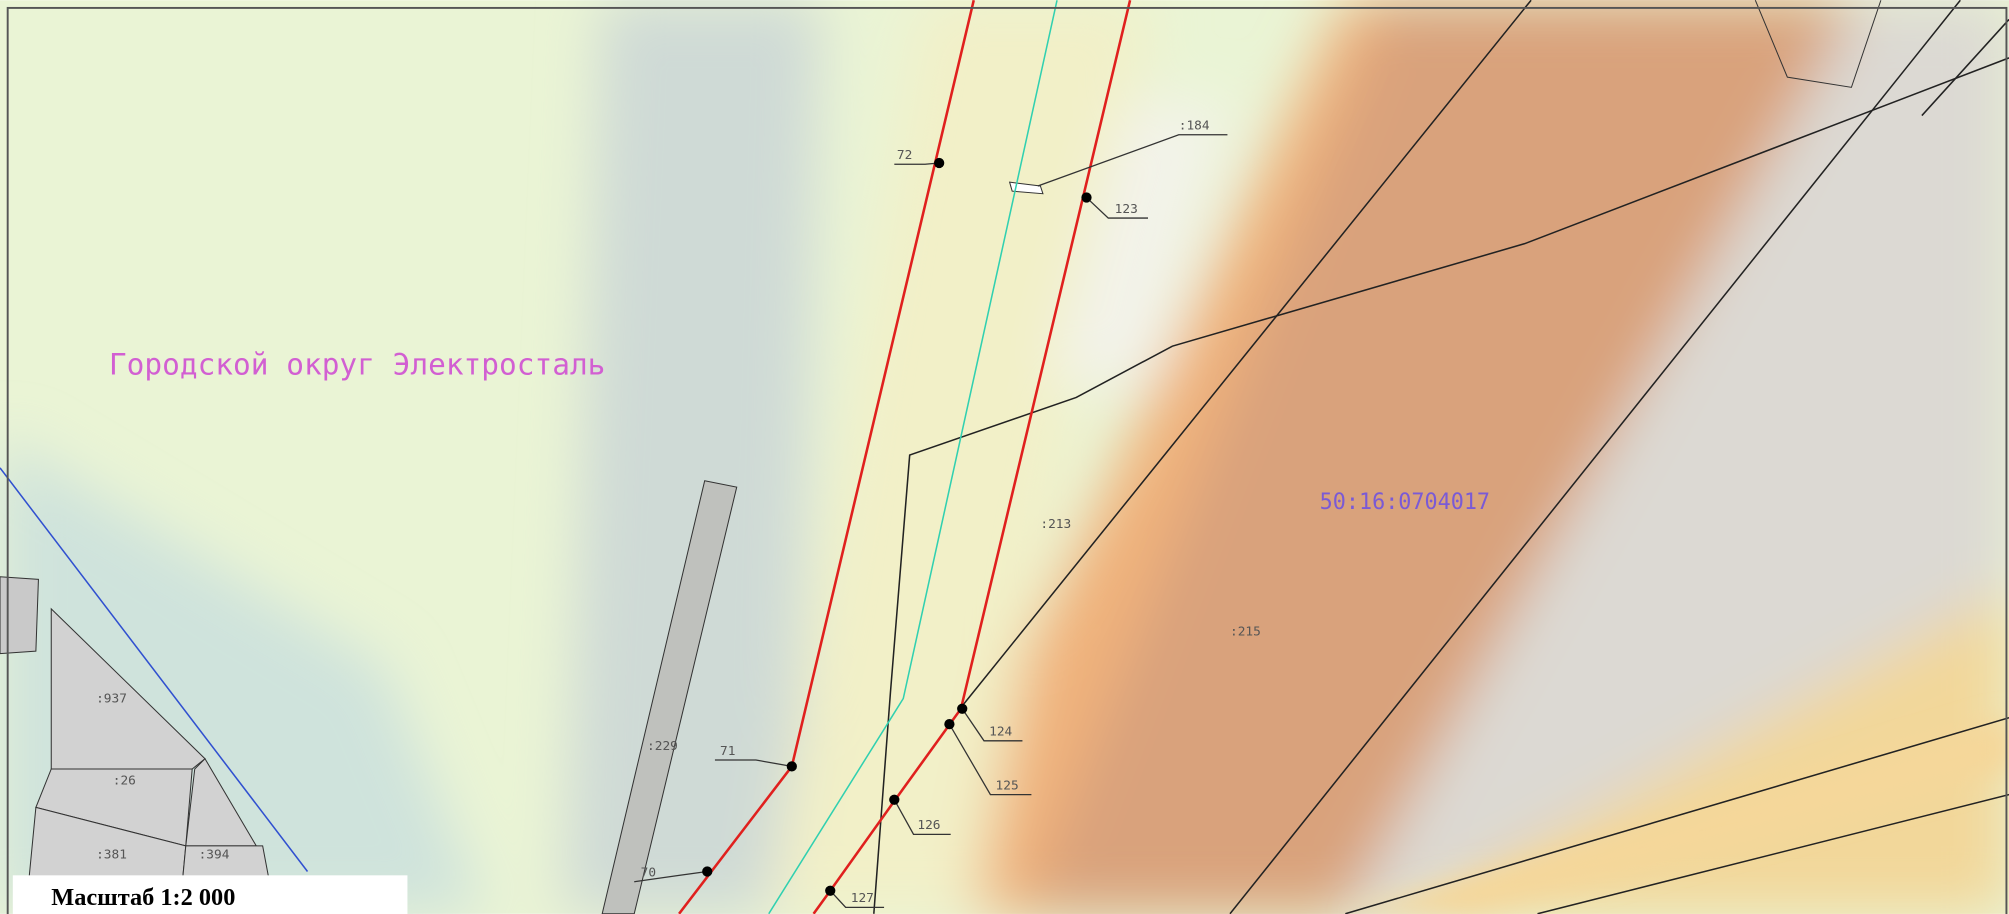  I want to click on parcel-label: :381, so click(111, 855).